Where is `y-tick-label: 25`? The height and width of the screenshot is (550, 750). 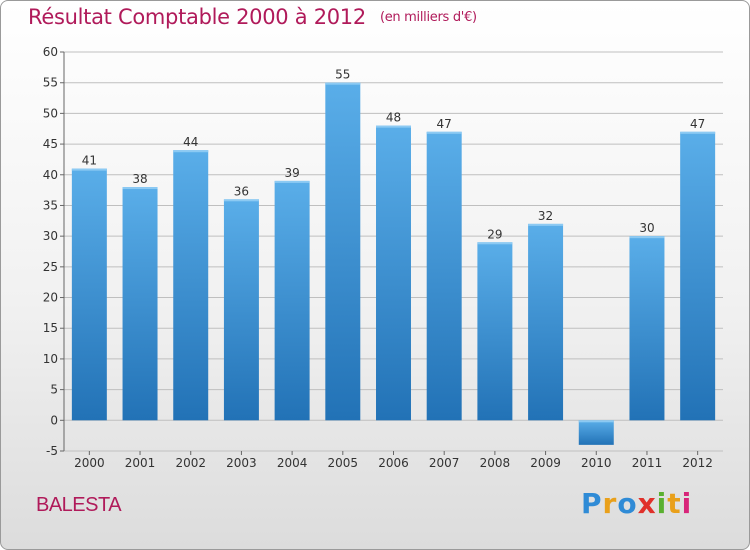
y-tick-label: 25 is located at coordinates (50, 267).